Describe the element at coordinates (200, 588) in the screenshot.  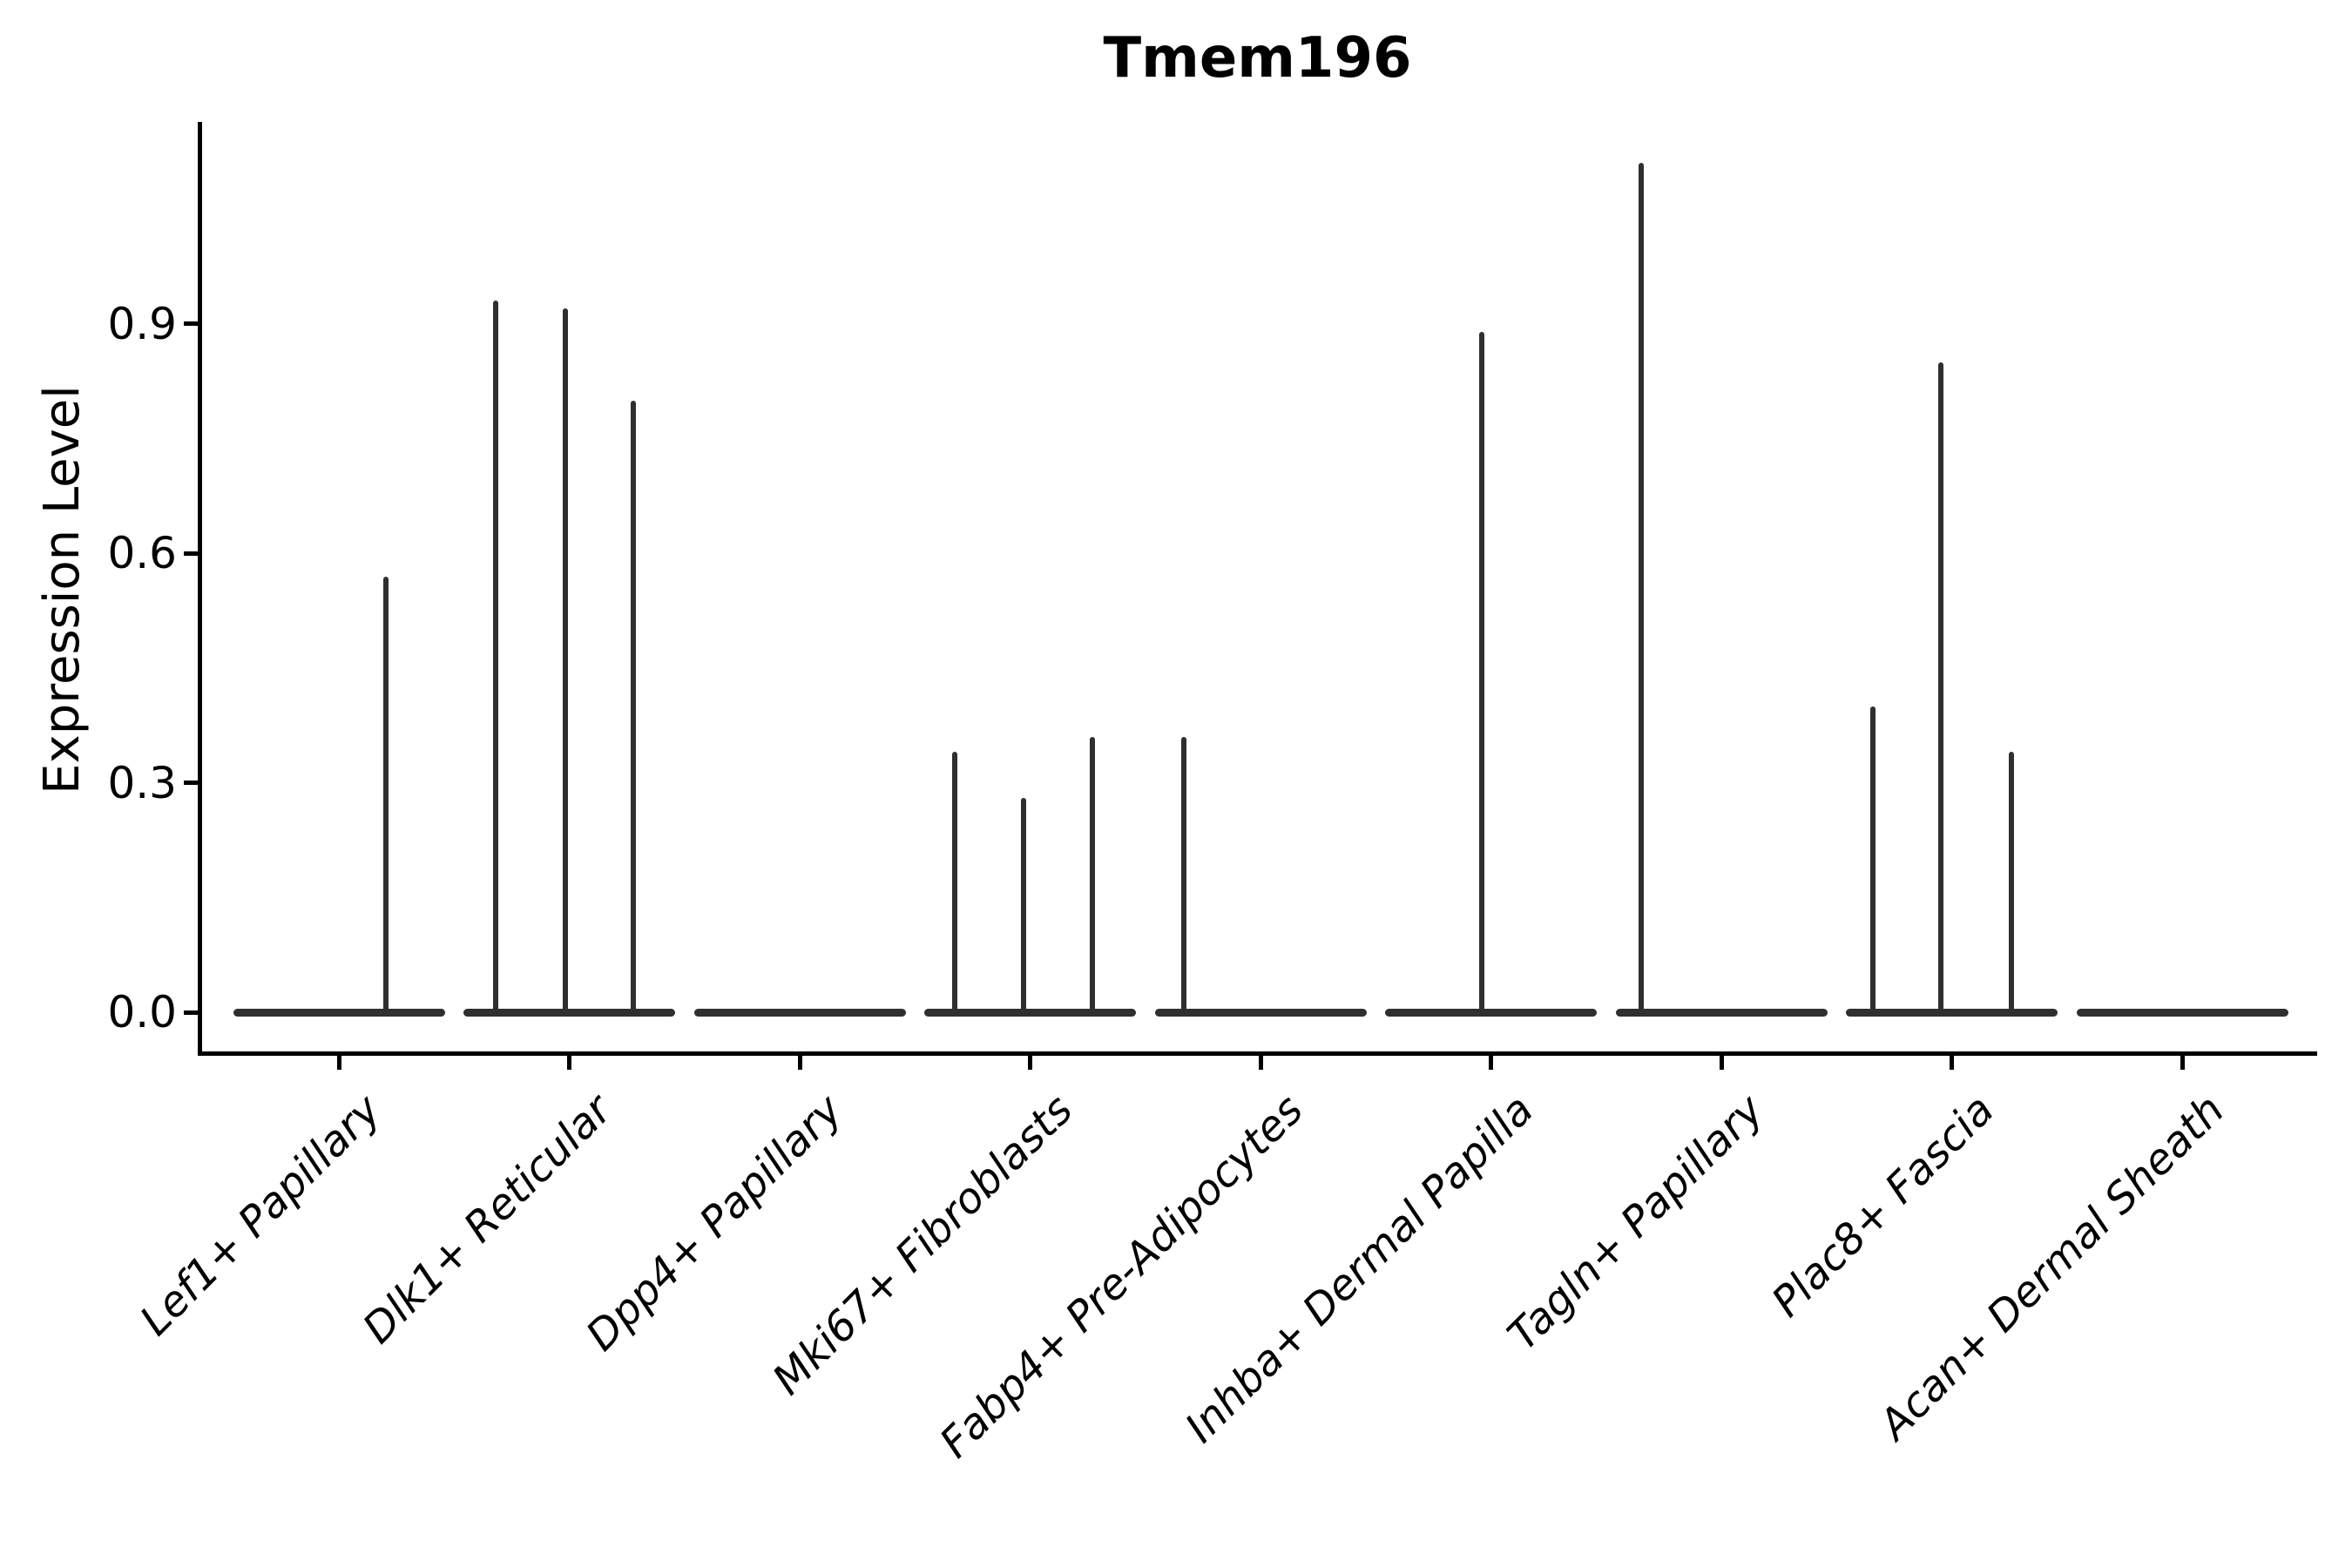
I see `y-axis-spine` at that location.